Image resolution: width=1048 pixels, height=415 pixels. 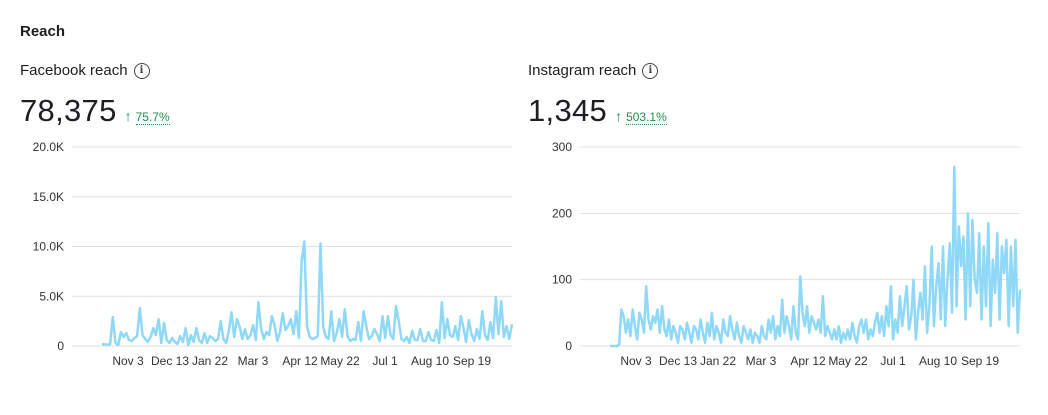 I want to click on y-tick-label: 100, so click(x=562, y=280).